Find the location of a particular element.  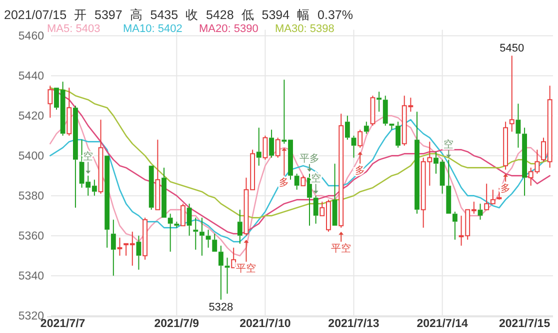

x-tick-label: 2021/7/14 is located at coordinates (442, 324).